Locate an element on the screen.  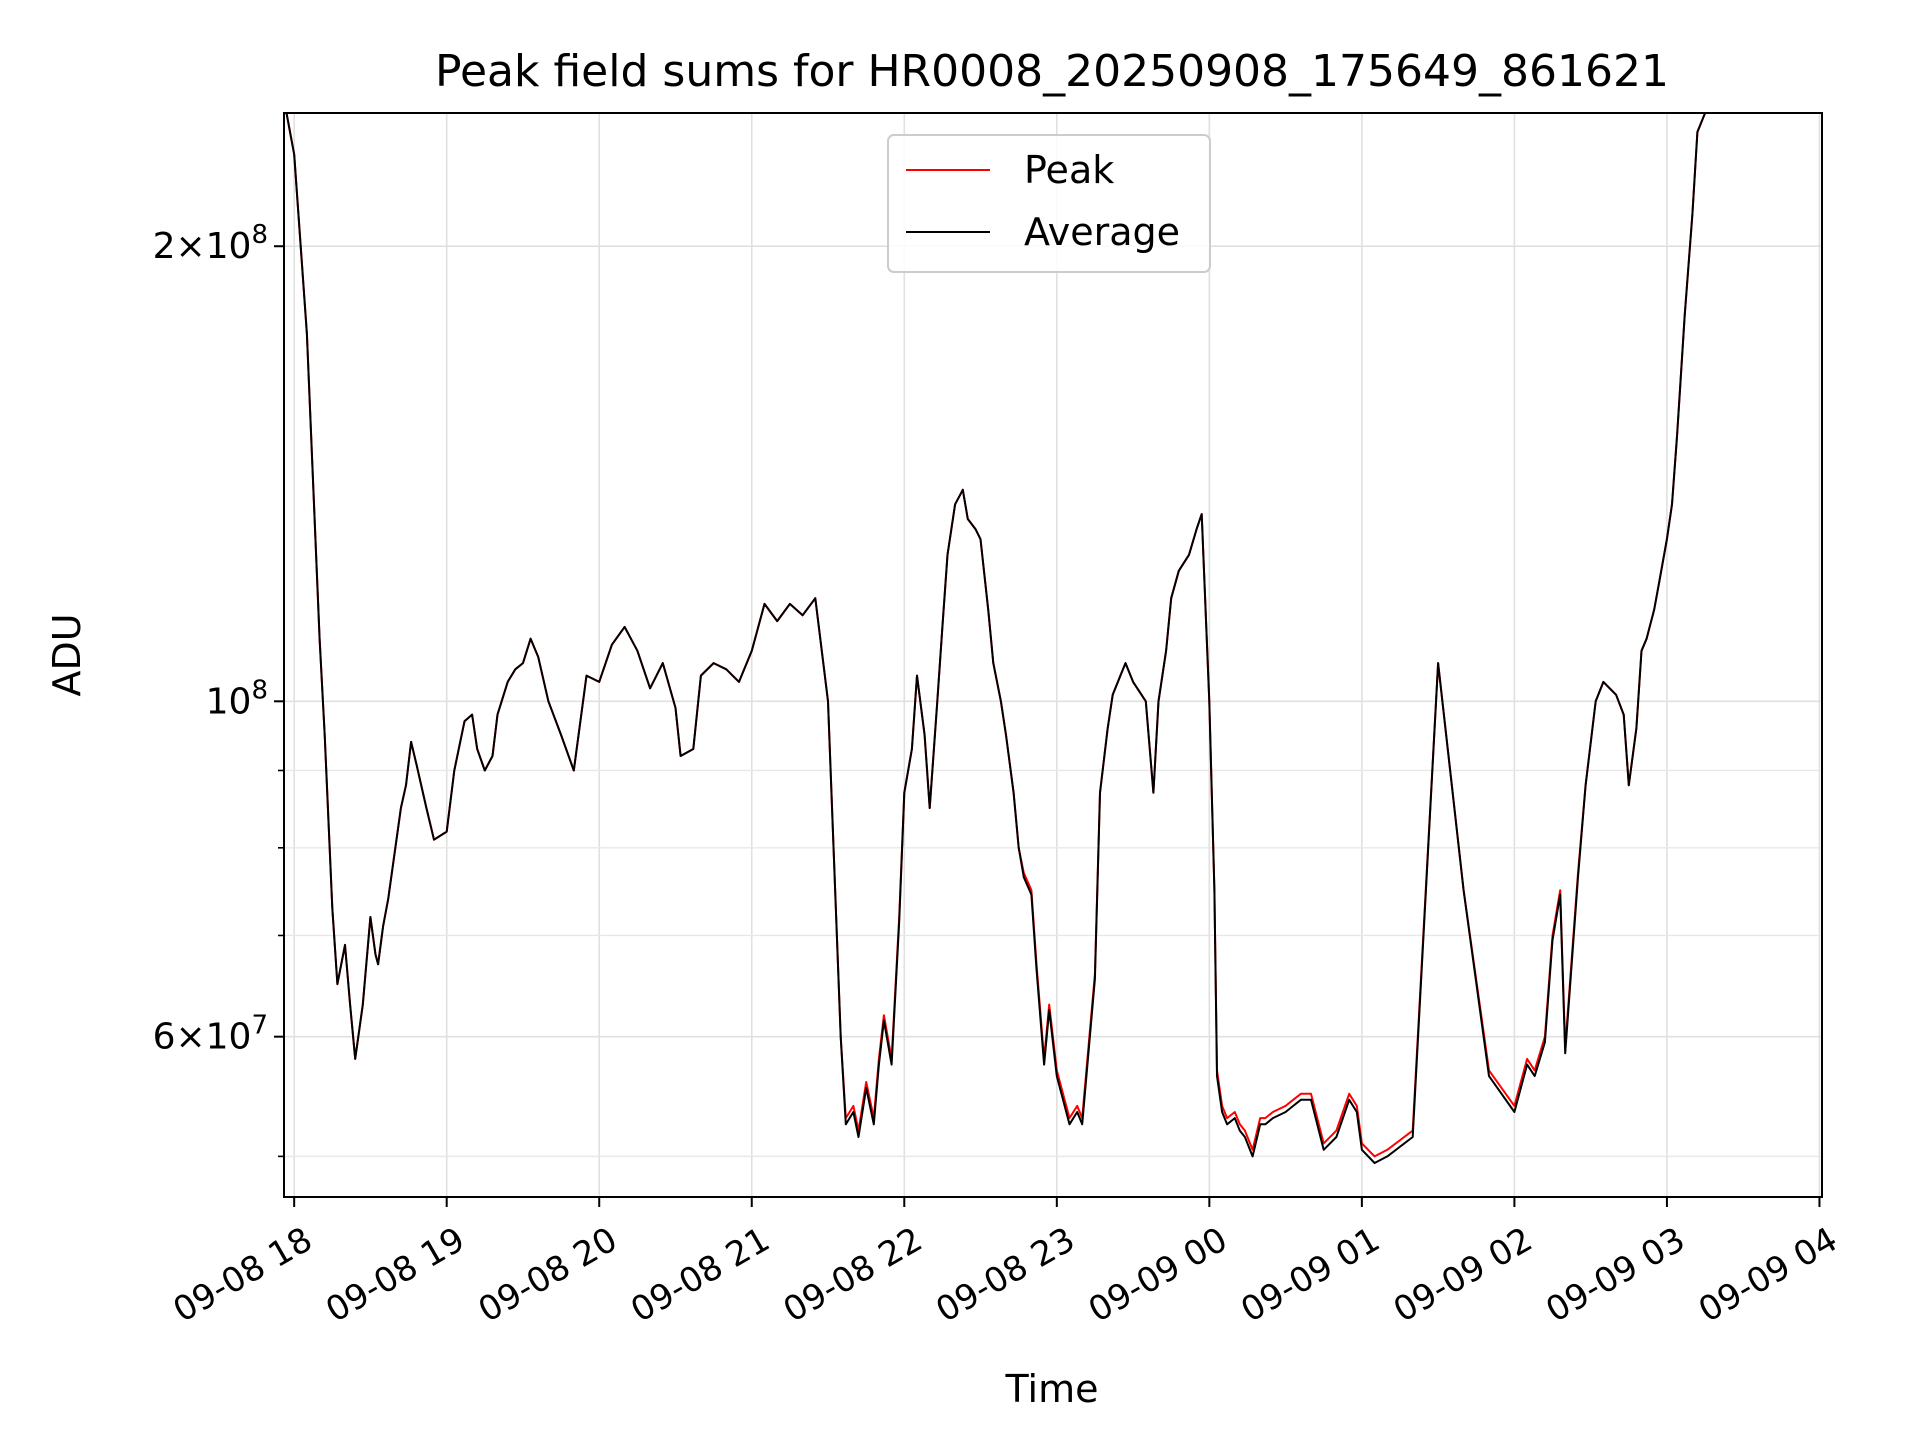
y-tick-label: 6×107 is located at coordinates (210, 1034).